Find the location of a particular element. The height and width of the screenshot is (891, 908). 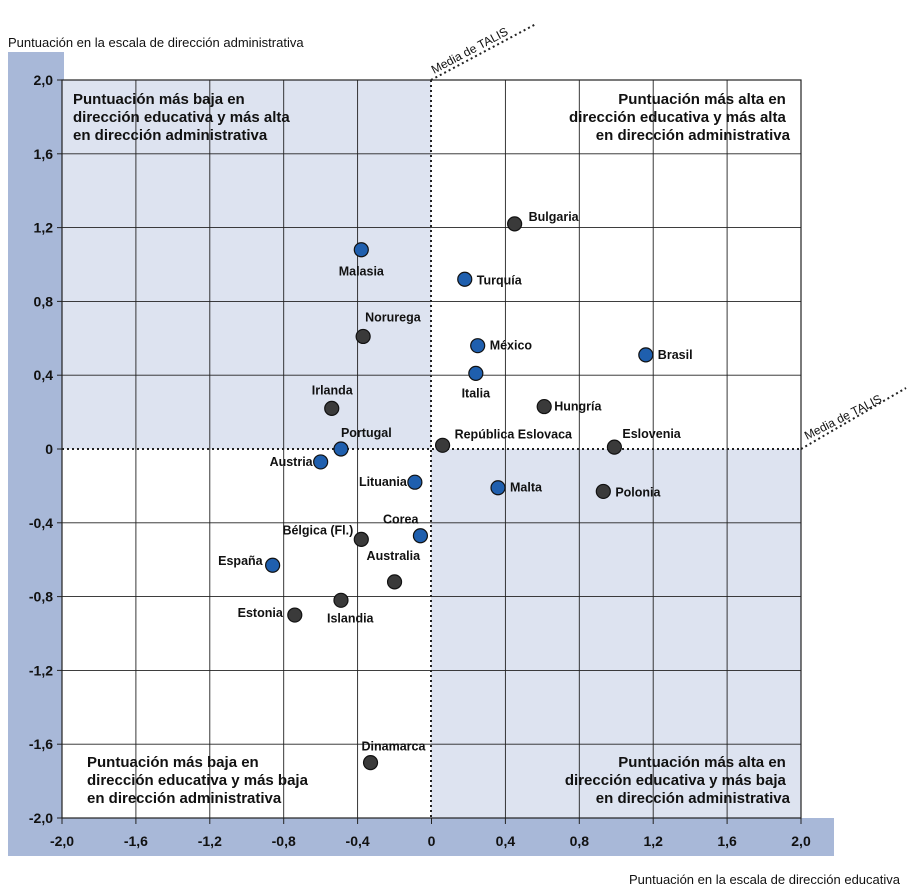

y-tick-label: 1,6 is located at coordinates (44, 154).